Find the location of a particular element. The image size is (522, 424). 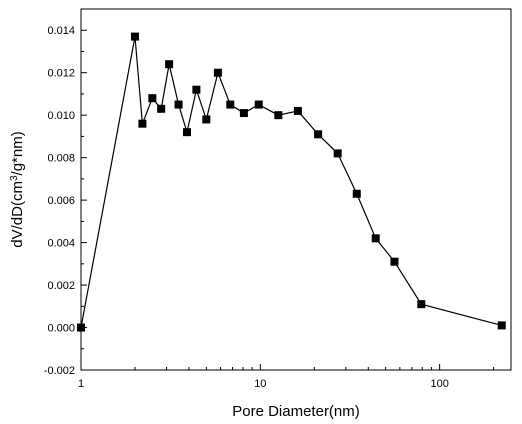

y-axis-title: dV/dD(cm3/g*nm) is located at coordinates (18, 189).